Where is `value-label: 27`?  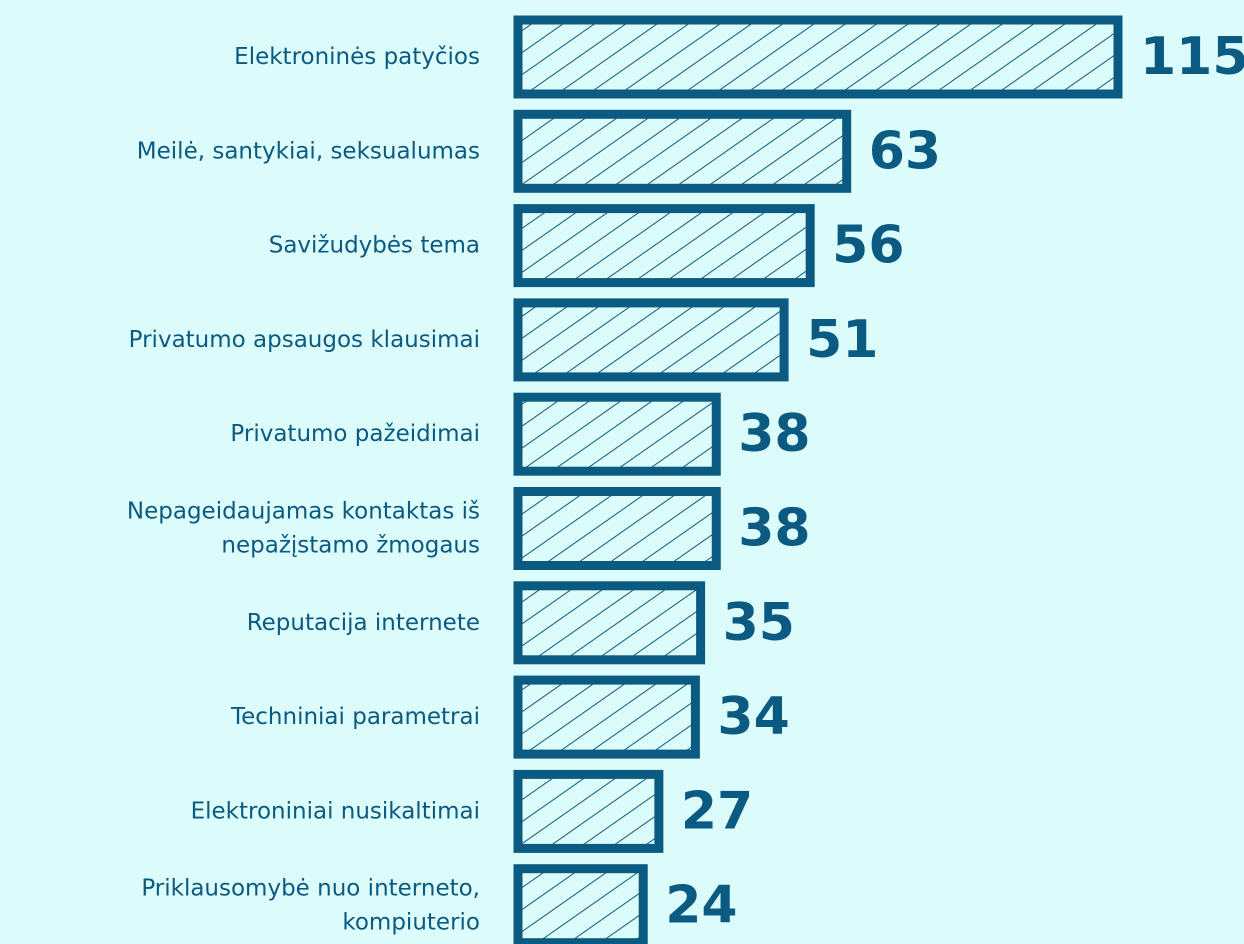
value-label: 27 is located at coordinates (717, 811).